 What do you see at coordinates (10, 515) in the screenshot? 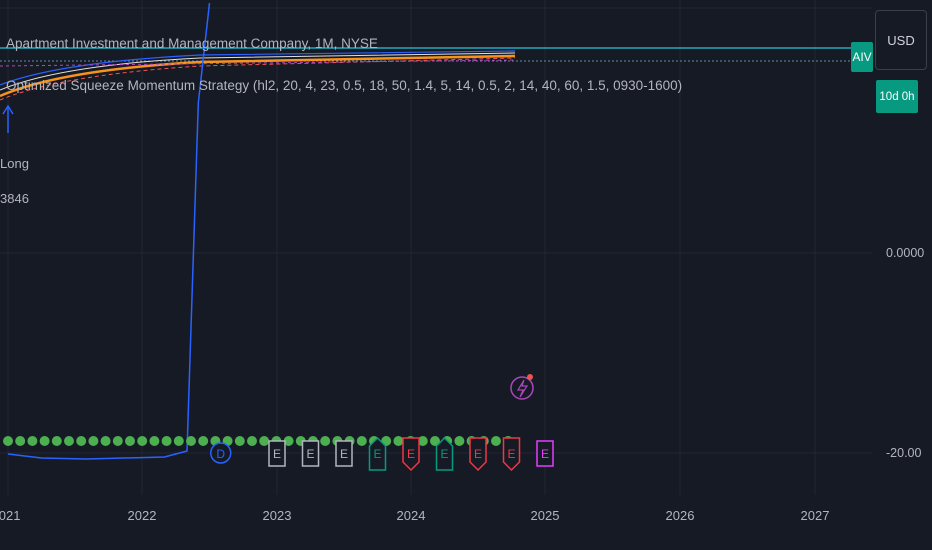
I see `x-tick-label-2021: 2021` at bounding box center [10, 515].